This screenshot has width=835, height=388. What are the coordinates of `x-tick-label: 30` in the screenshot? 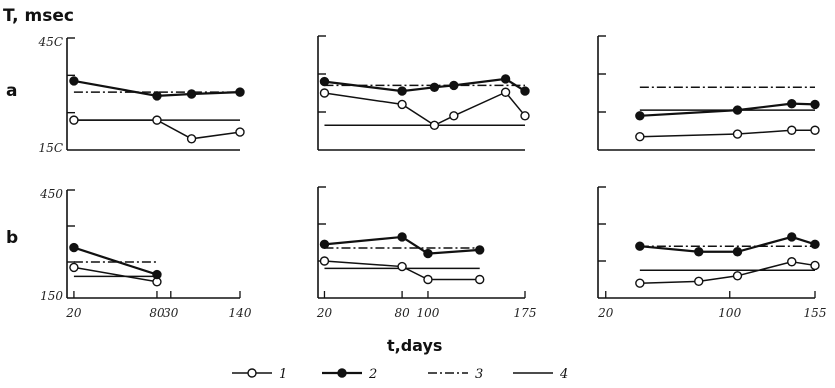 It's located at (171, 313).